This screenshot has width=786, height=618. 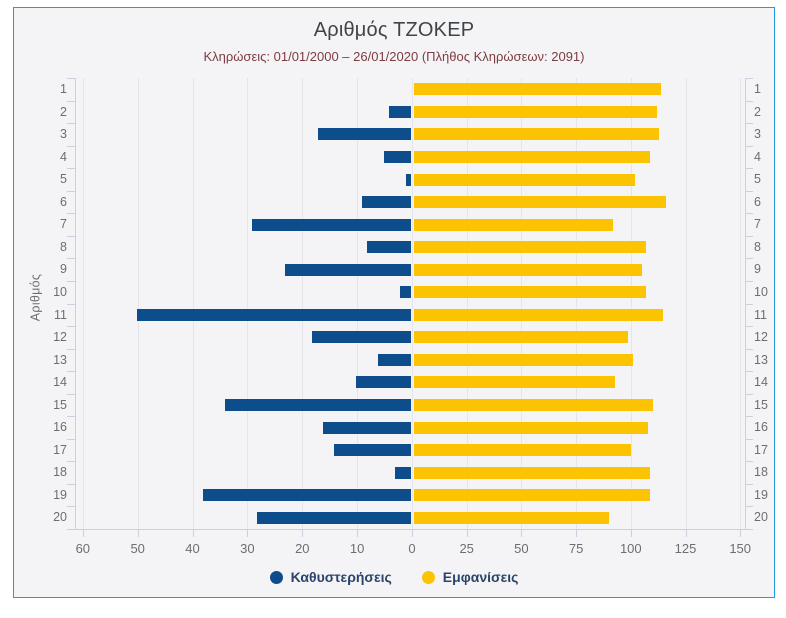 What do you see at coordinates (60, 404) in the screenshot?
I see `row-label-left: 15` at bounding box center [60, 404].